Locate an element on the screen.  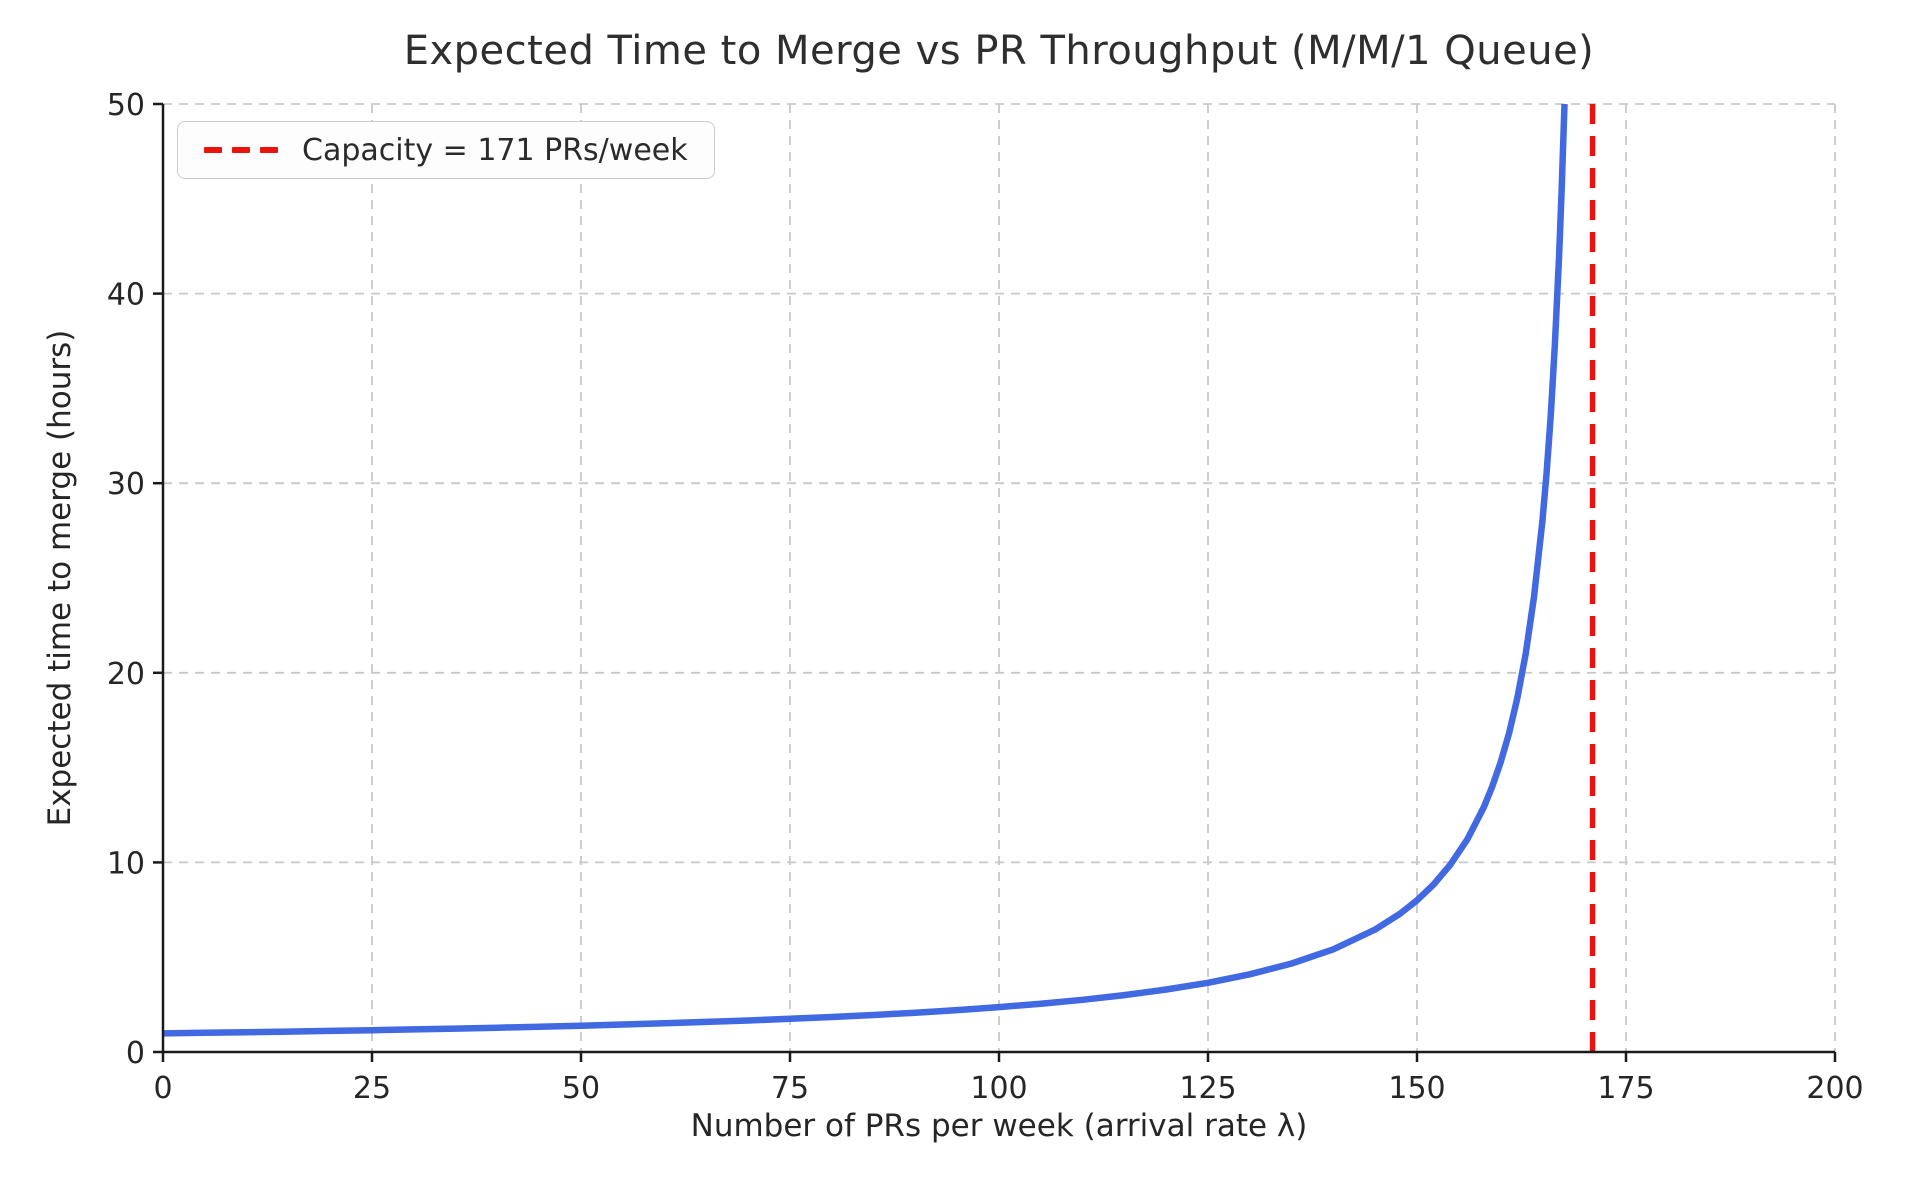
x-tick-label-125: 125 is located at coordinates (1207, 1088).